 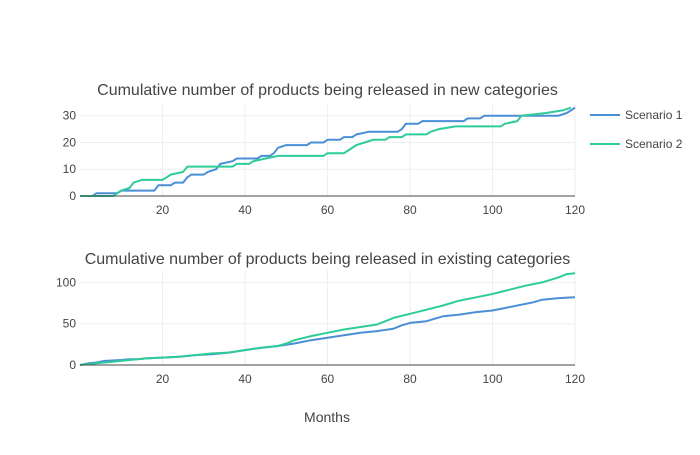 I want to click on y-tick-label: 100, so click(x=66, y=282).